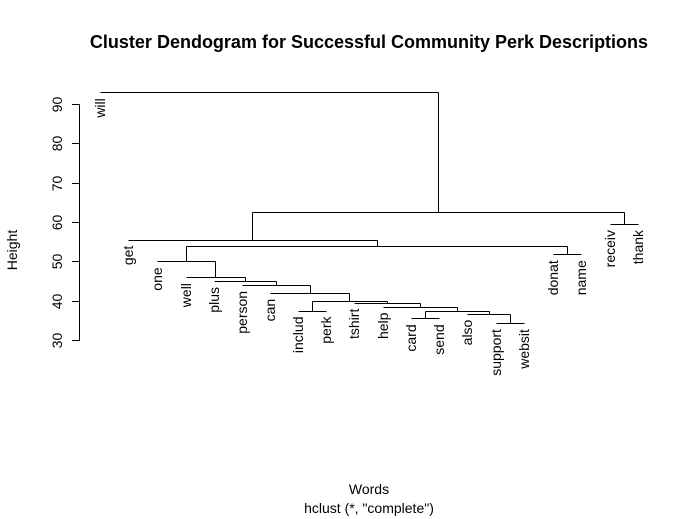 The image size is (700, 519). I want to click on leaf-label: name, so click(581, 277).